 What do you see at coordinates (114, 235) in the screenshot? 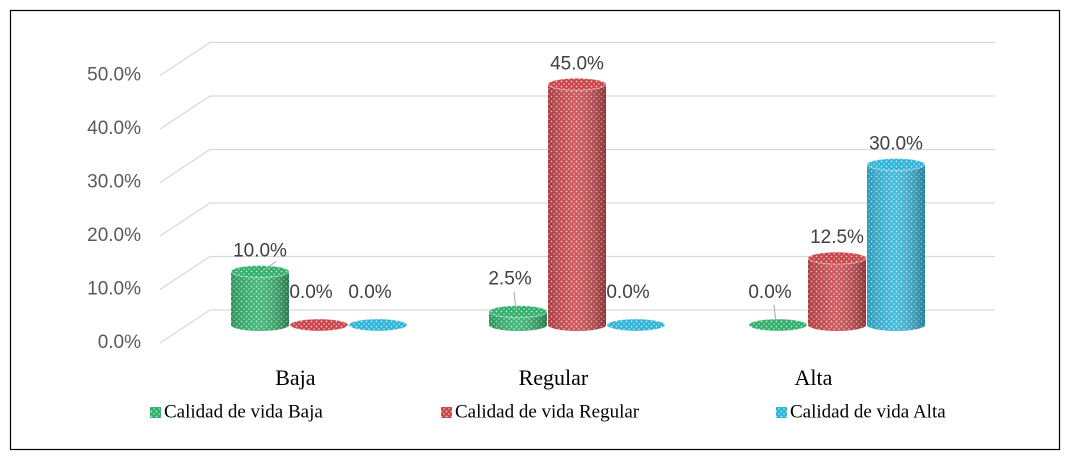
I see `y-tick-label: 20.0%` at bounding box center [114, 235].